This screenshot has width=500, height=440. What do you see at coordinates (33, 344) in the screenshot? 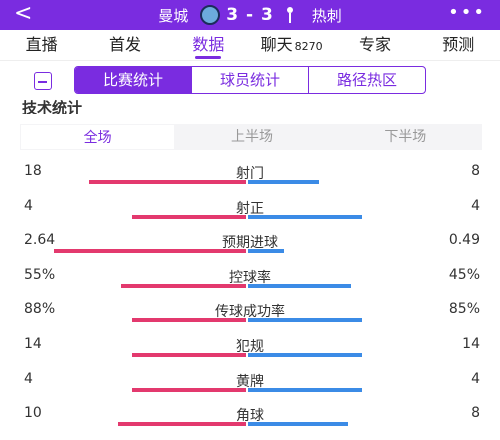
I see `home-stat-value: 14` at bounding box center [33, 344].